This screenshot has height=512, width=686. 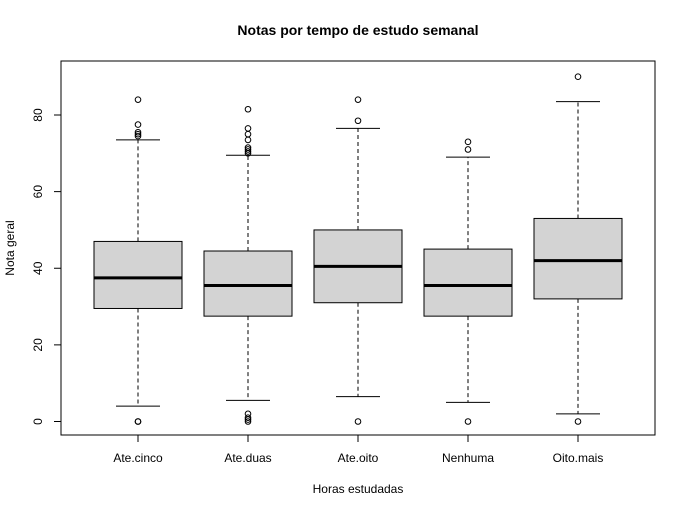 I want to click on box-ate-cinco, so click(x=138, y=260).